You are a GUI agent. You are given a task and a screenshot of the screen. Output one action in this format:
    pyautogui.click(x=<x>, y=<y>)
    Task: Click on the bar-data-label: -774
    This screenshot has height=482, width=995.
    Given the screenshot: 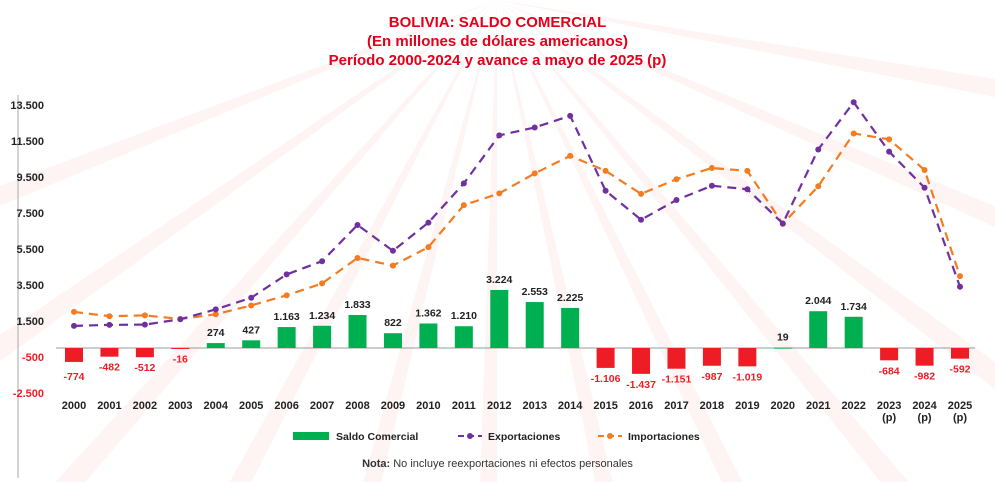 What is the action you would take?
    pyautogui.click(x=73, y=377)
    